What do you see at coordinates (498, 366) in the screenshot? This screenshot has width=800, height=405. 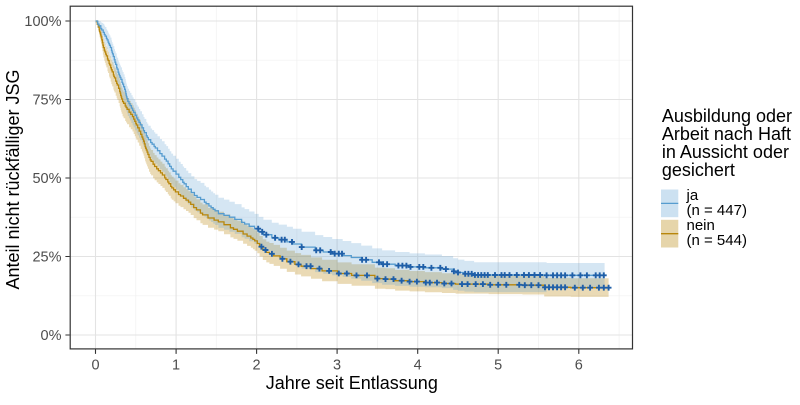 I see `svg-text: 5` at bounding box center [498, 366].